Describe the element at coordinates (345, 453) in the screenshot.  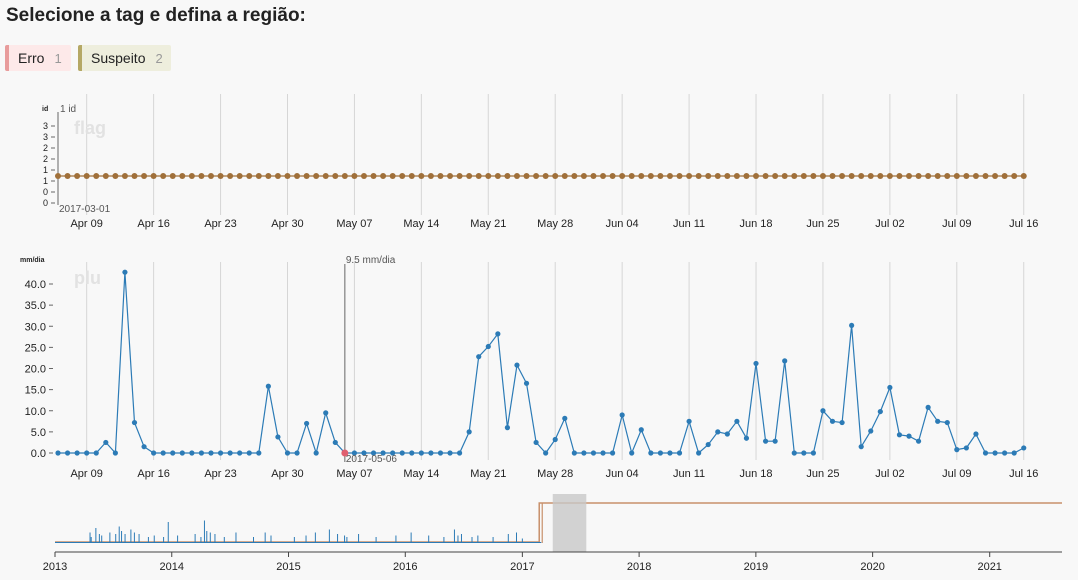
I see `plu-highlight-point` at that location.